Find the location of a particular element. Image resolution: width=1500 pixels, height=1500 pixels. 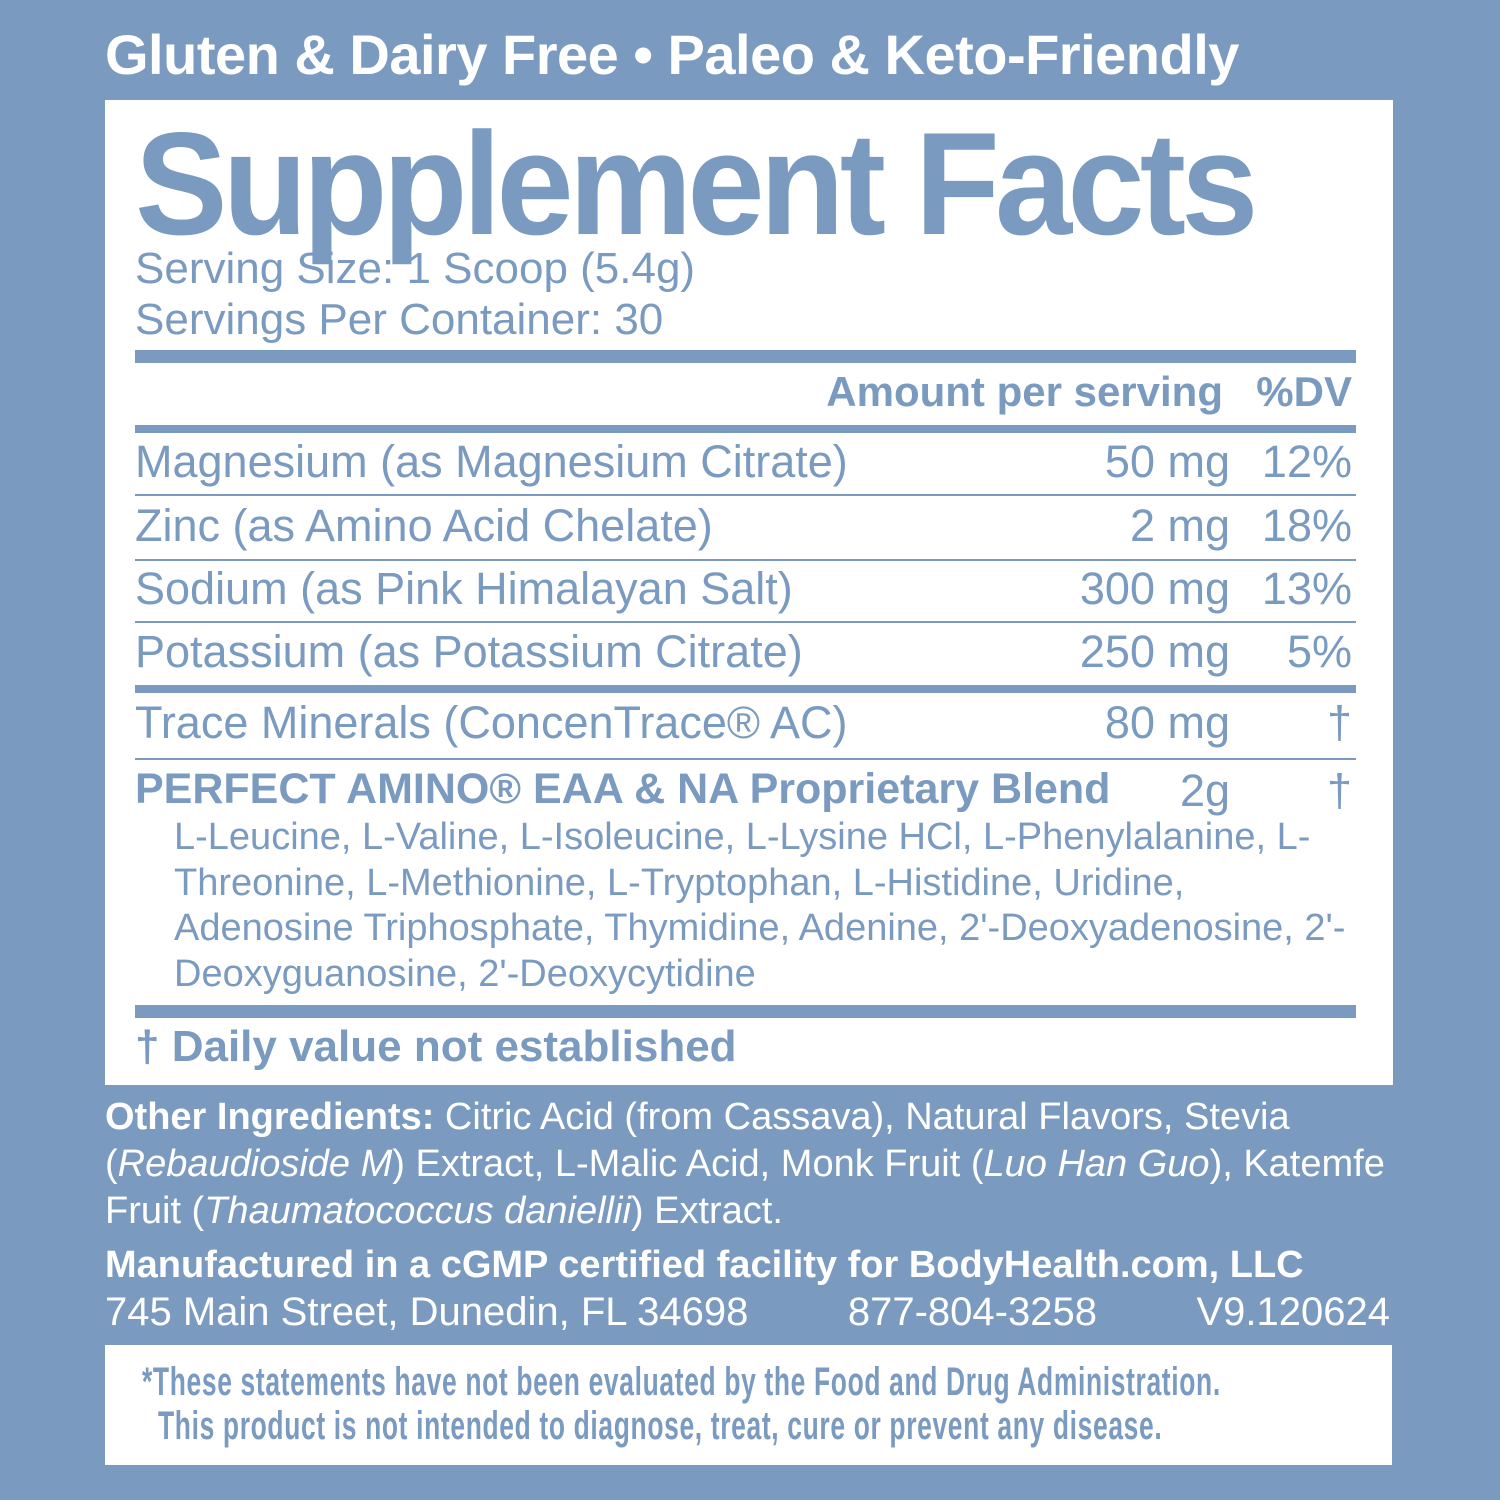

other-text: ) Extract. is located at coordinates (706, 1211).